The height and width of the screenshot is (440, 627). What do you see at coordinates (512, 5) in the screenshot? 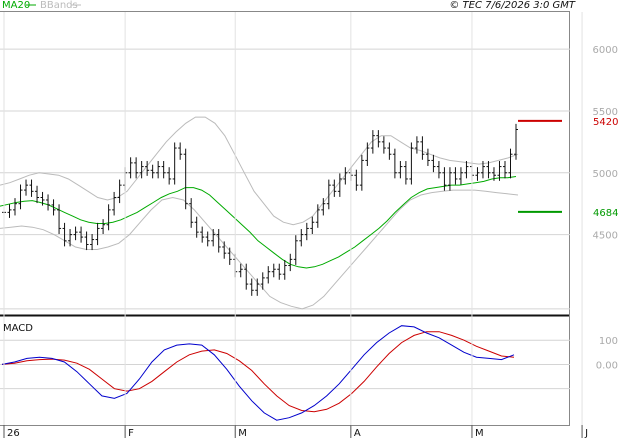
I see `copyright-text: © TEC 7/6/2026 3:0 GMT` at bounding box center [512, 5].